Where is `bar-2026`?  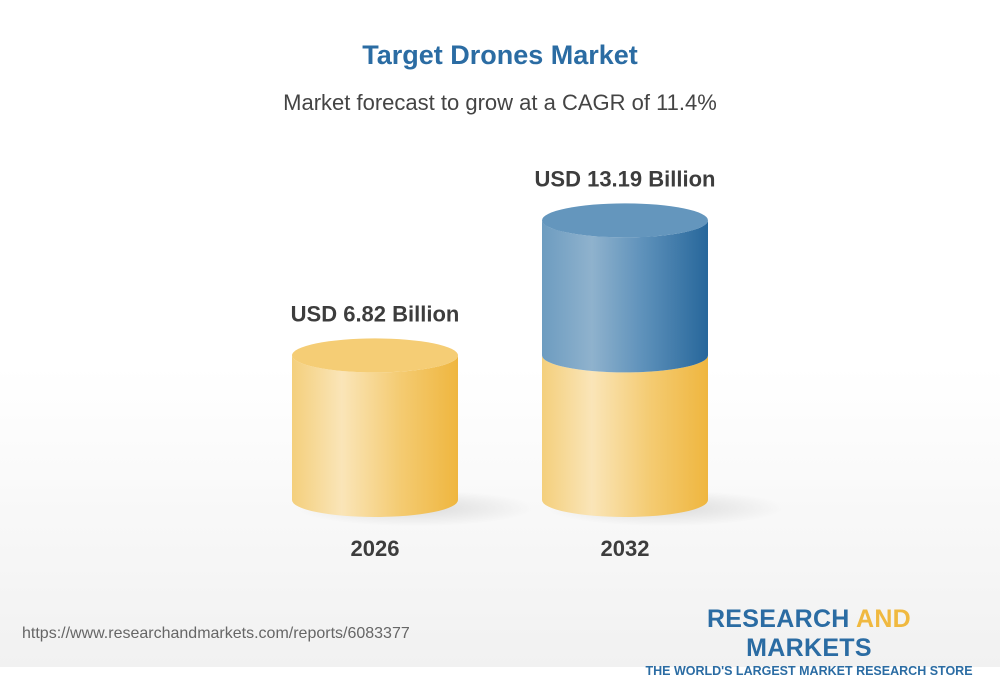
bar-2026 is located at coordinates (375, 436).